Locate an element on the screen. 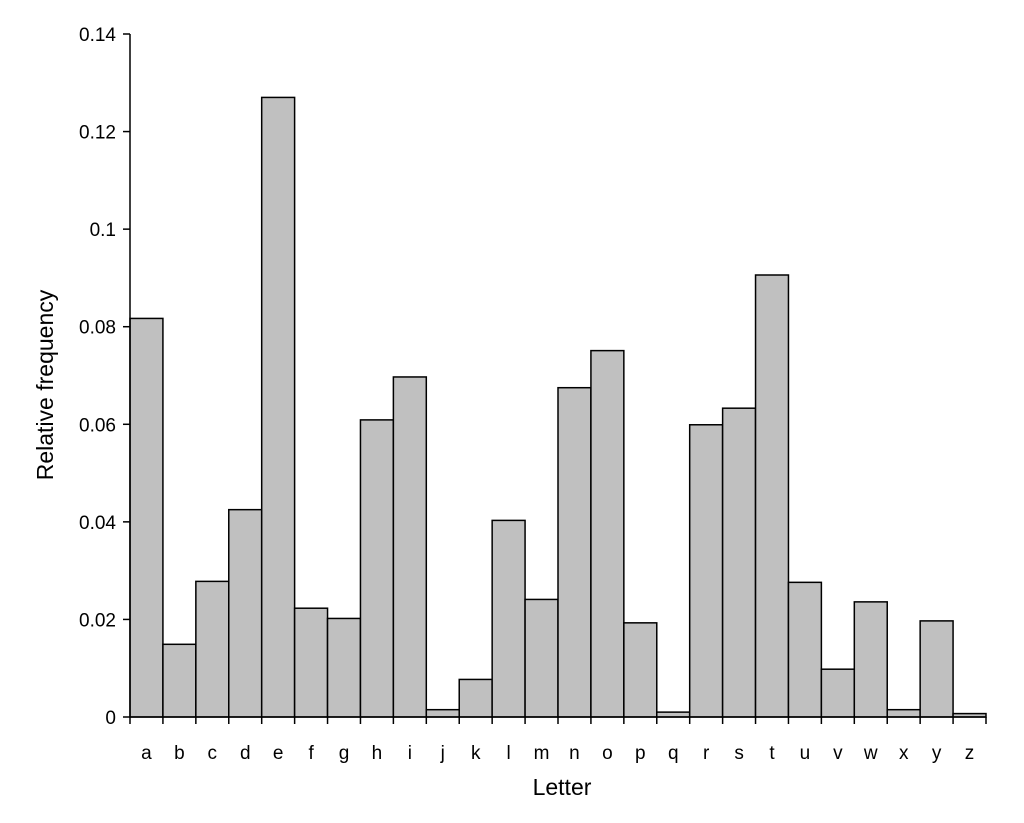 This screenshot has height=823, width=1024. x-tick-label-g: g is located at coordinates (344, 753).